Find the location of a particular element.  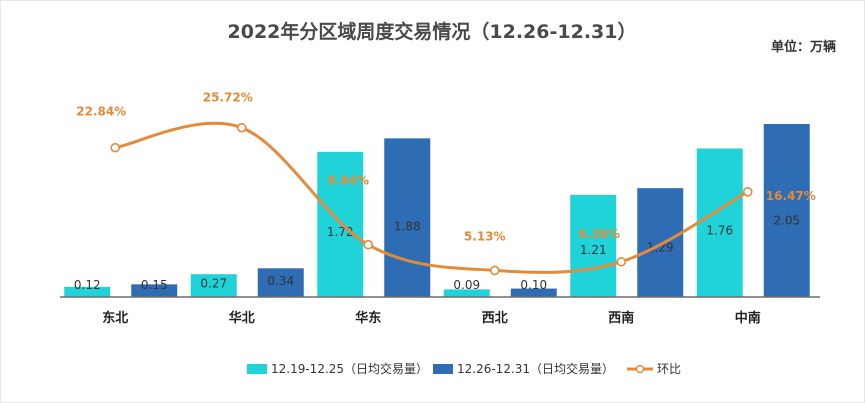

unit-label: 单位：万辆 is located at coordinates (803, 47).